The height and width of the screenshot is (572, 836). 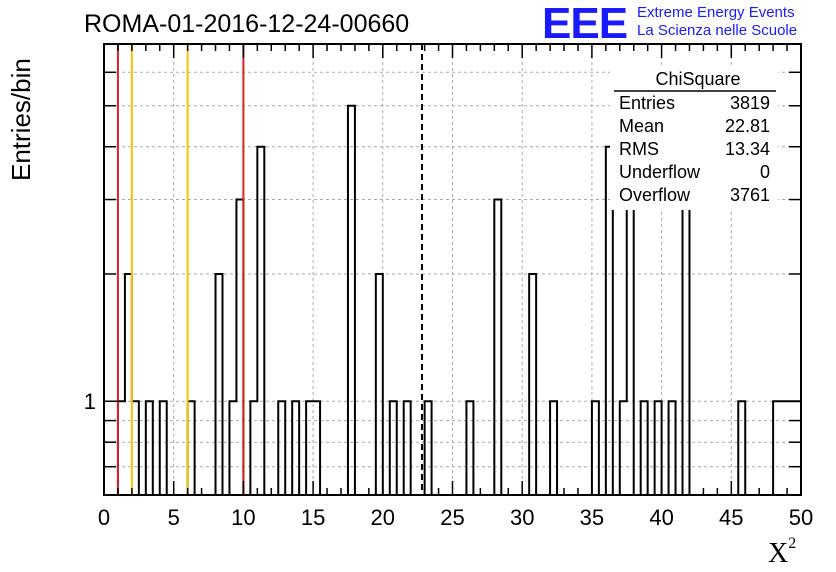 What do you see at coordinates (522, 517) in the screenshot?
I see `x-tick-label: 30` at bounding box center [522, 517].